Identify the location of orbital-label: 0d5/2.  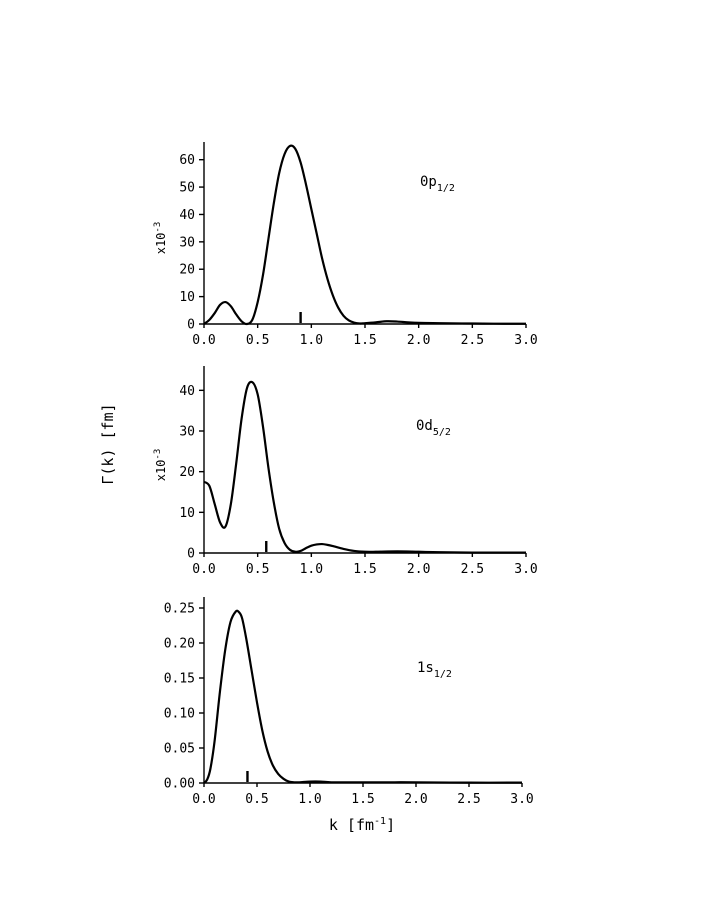
(433, 428).